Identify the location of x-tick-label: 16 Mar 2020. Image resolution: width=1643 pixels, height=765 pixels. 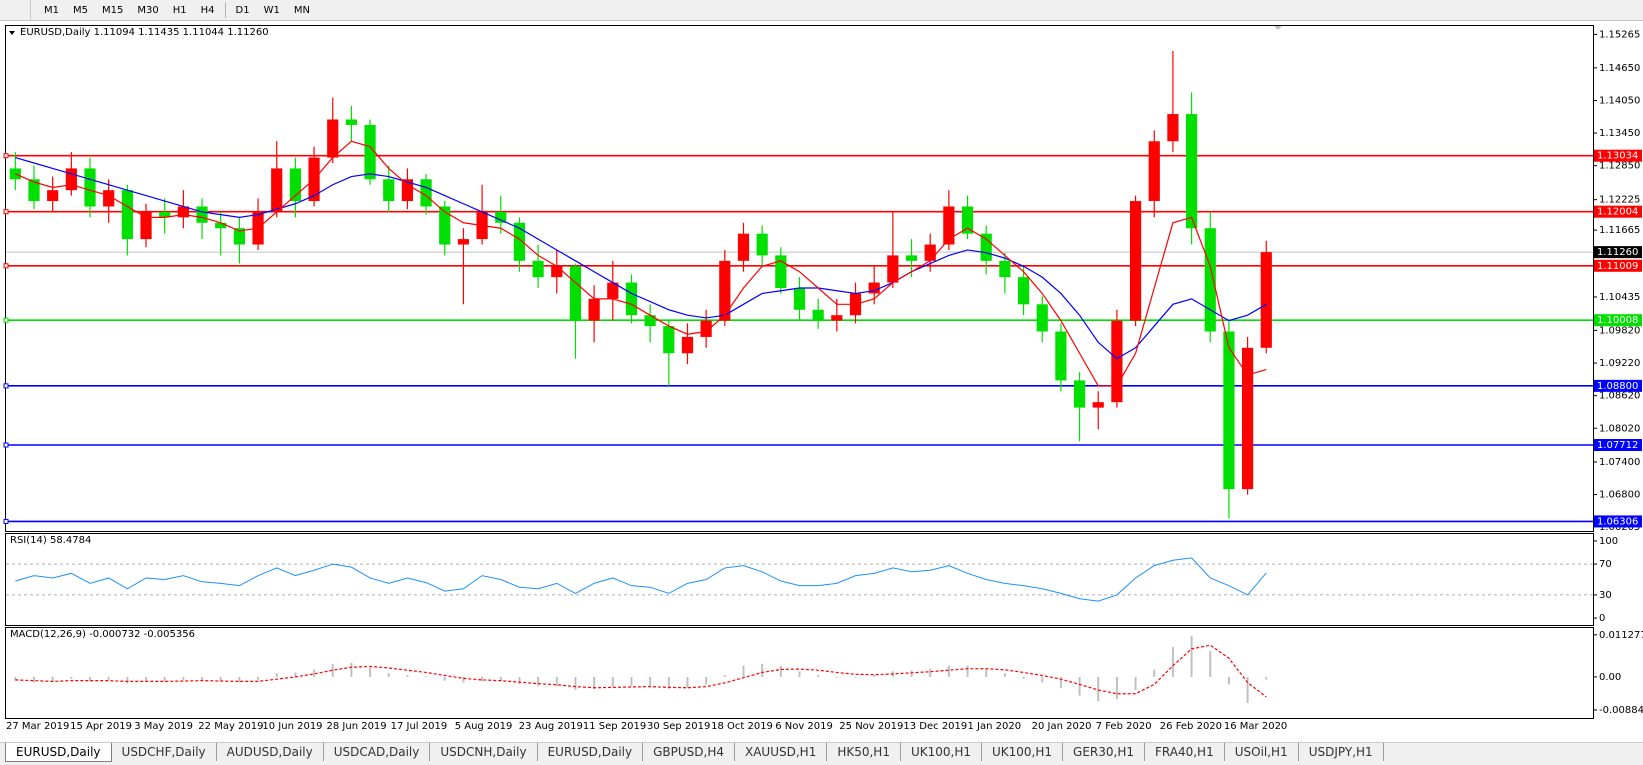
(1255, 726).